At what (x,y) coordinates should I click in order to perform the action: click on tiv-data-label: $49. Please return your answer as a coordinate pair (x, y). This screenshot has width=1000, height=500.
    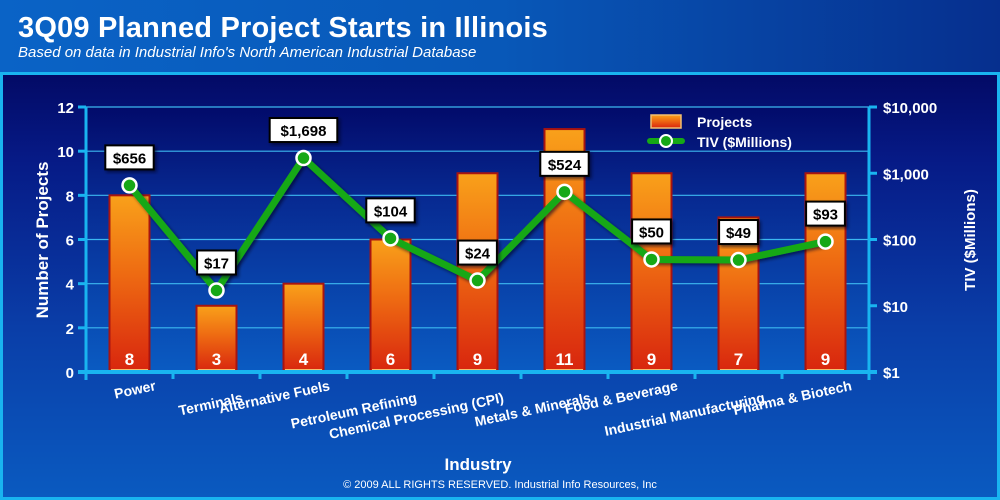
    Looking at the image, I should click on (738, 233).